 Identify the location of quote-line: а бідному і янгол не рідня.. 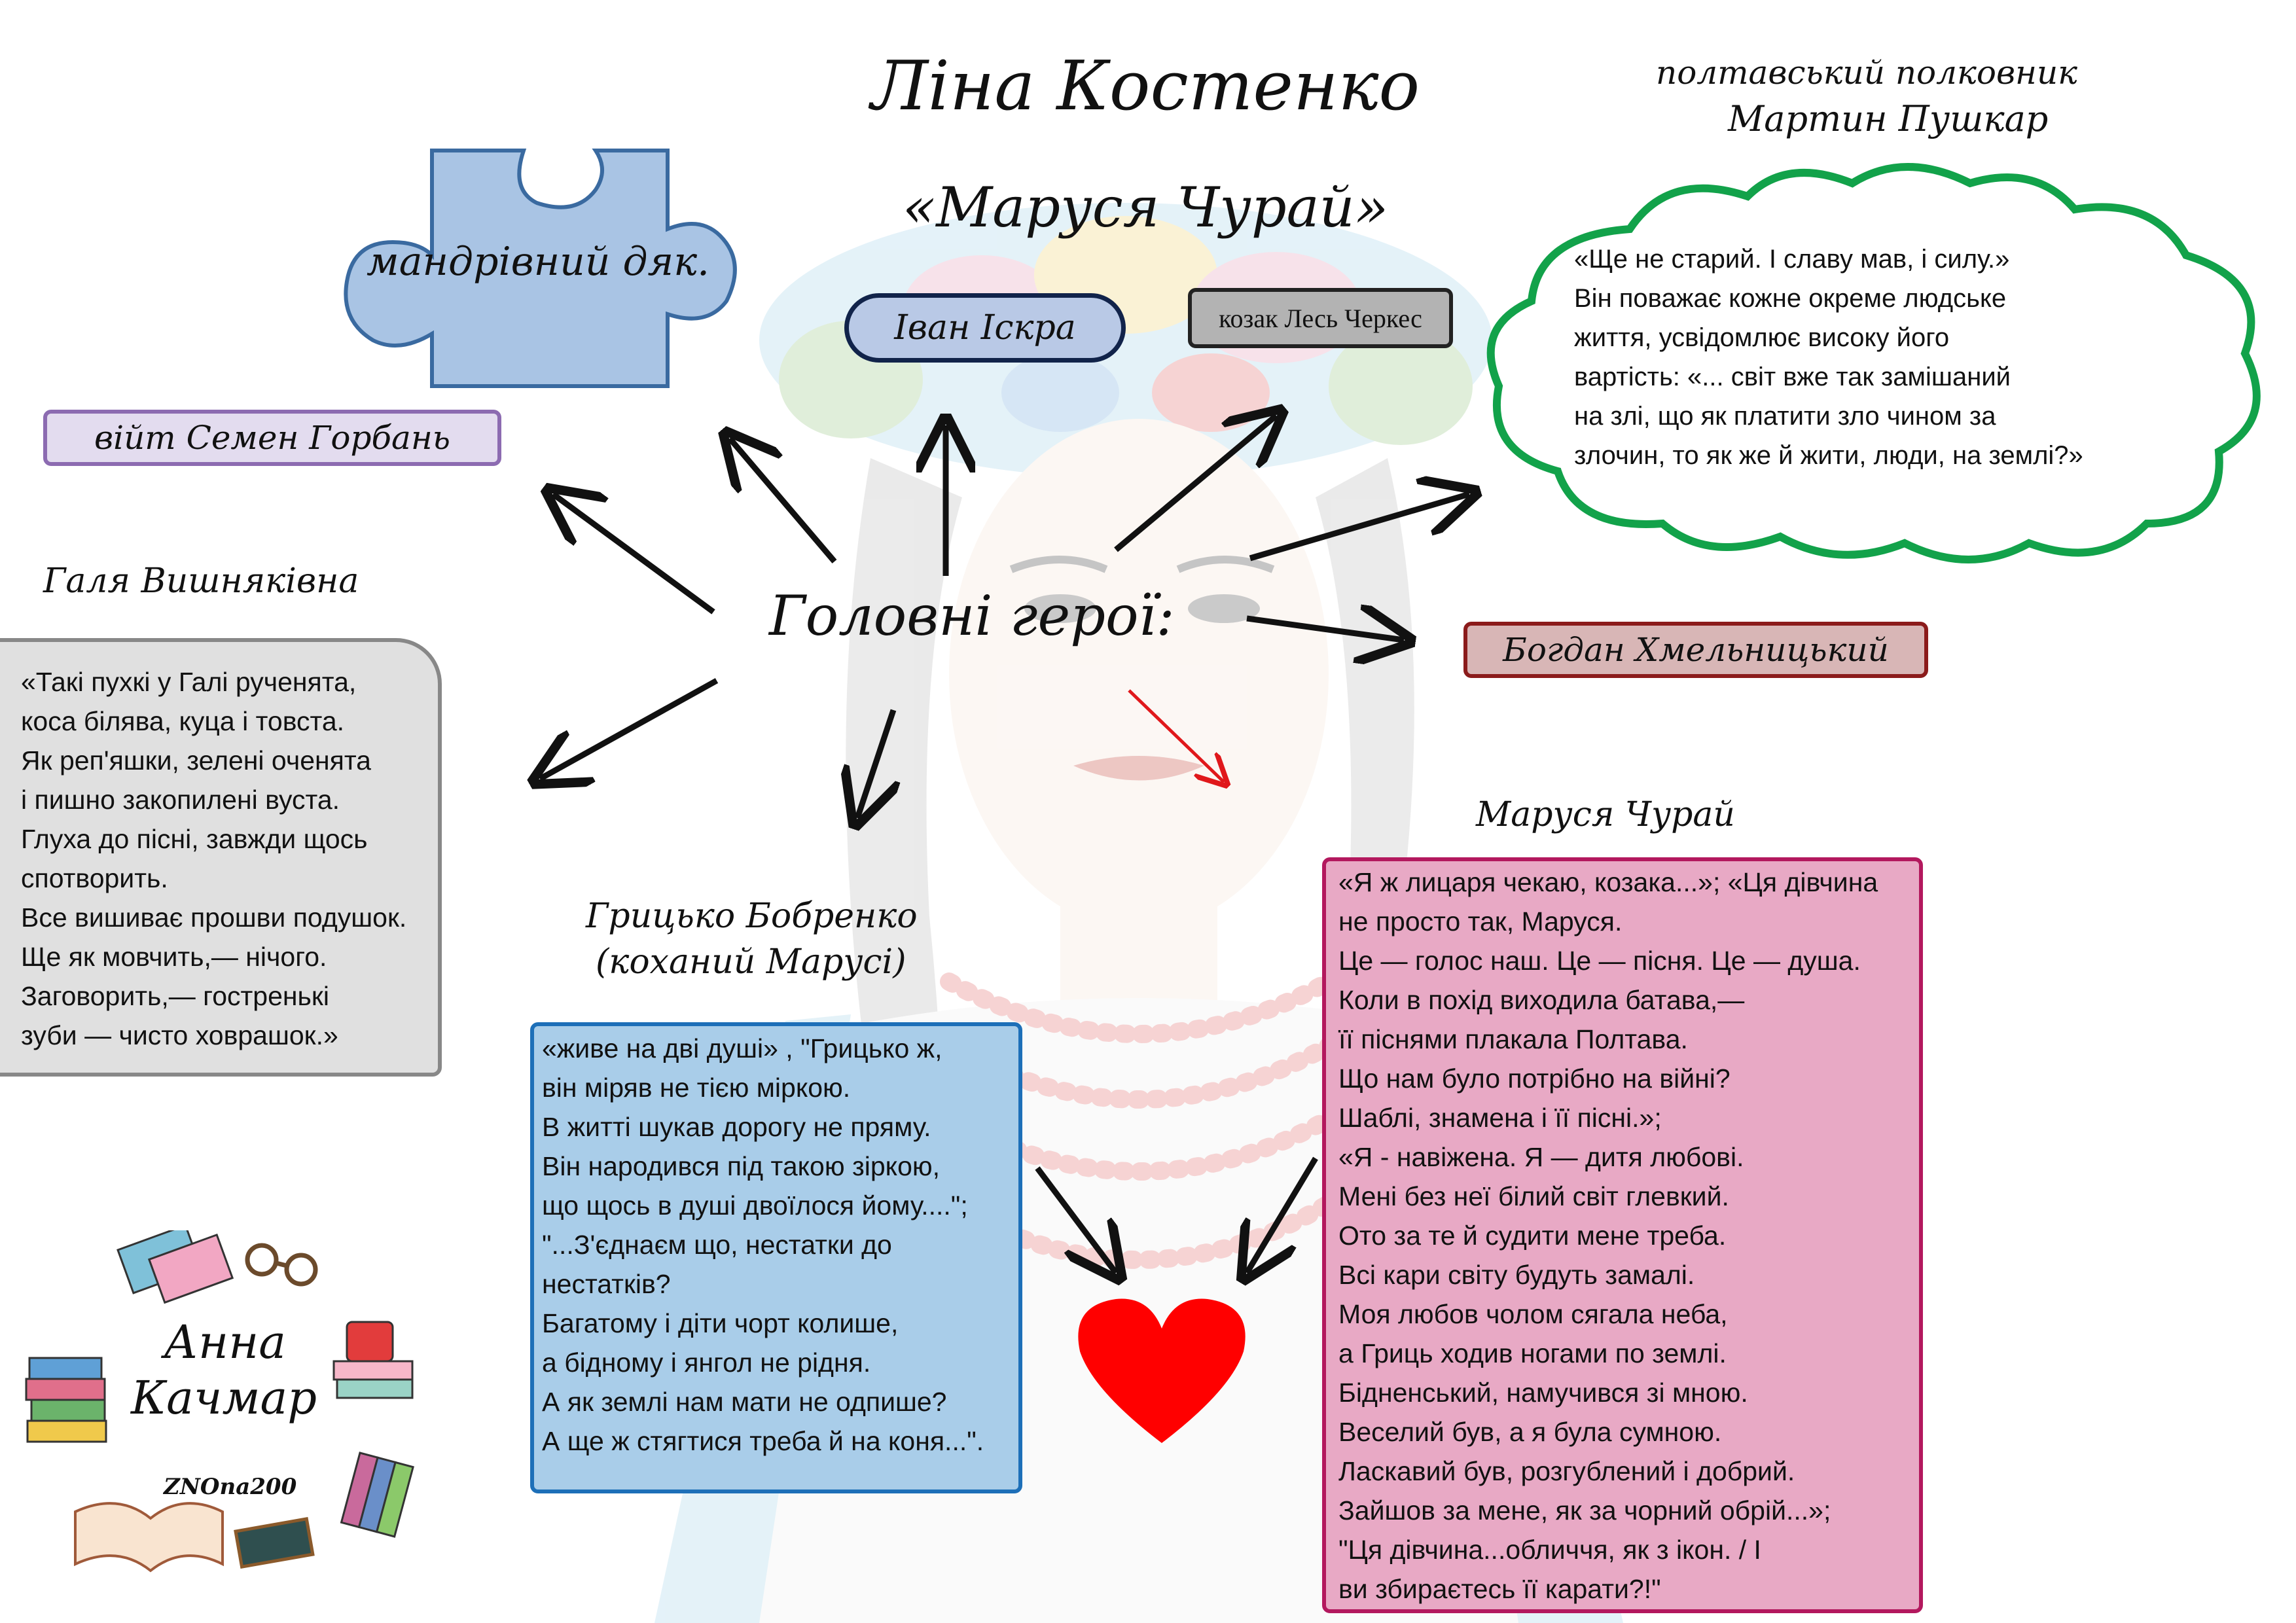
(706, 1363).